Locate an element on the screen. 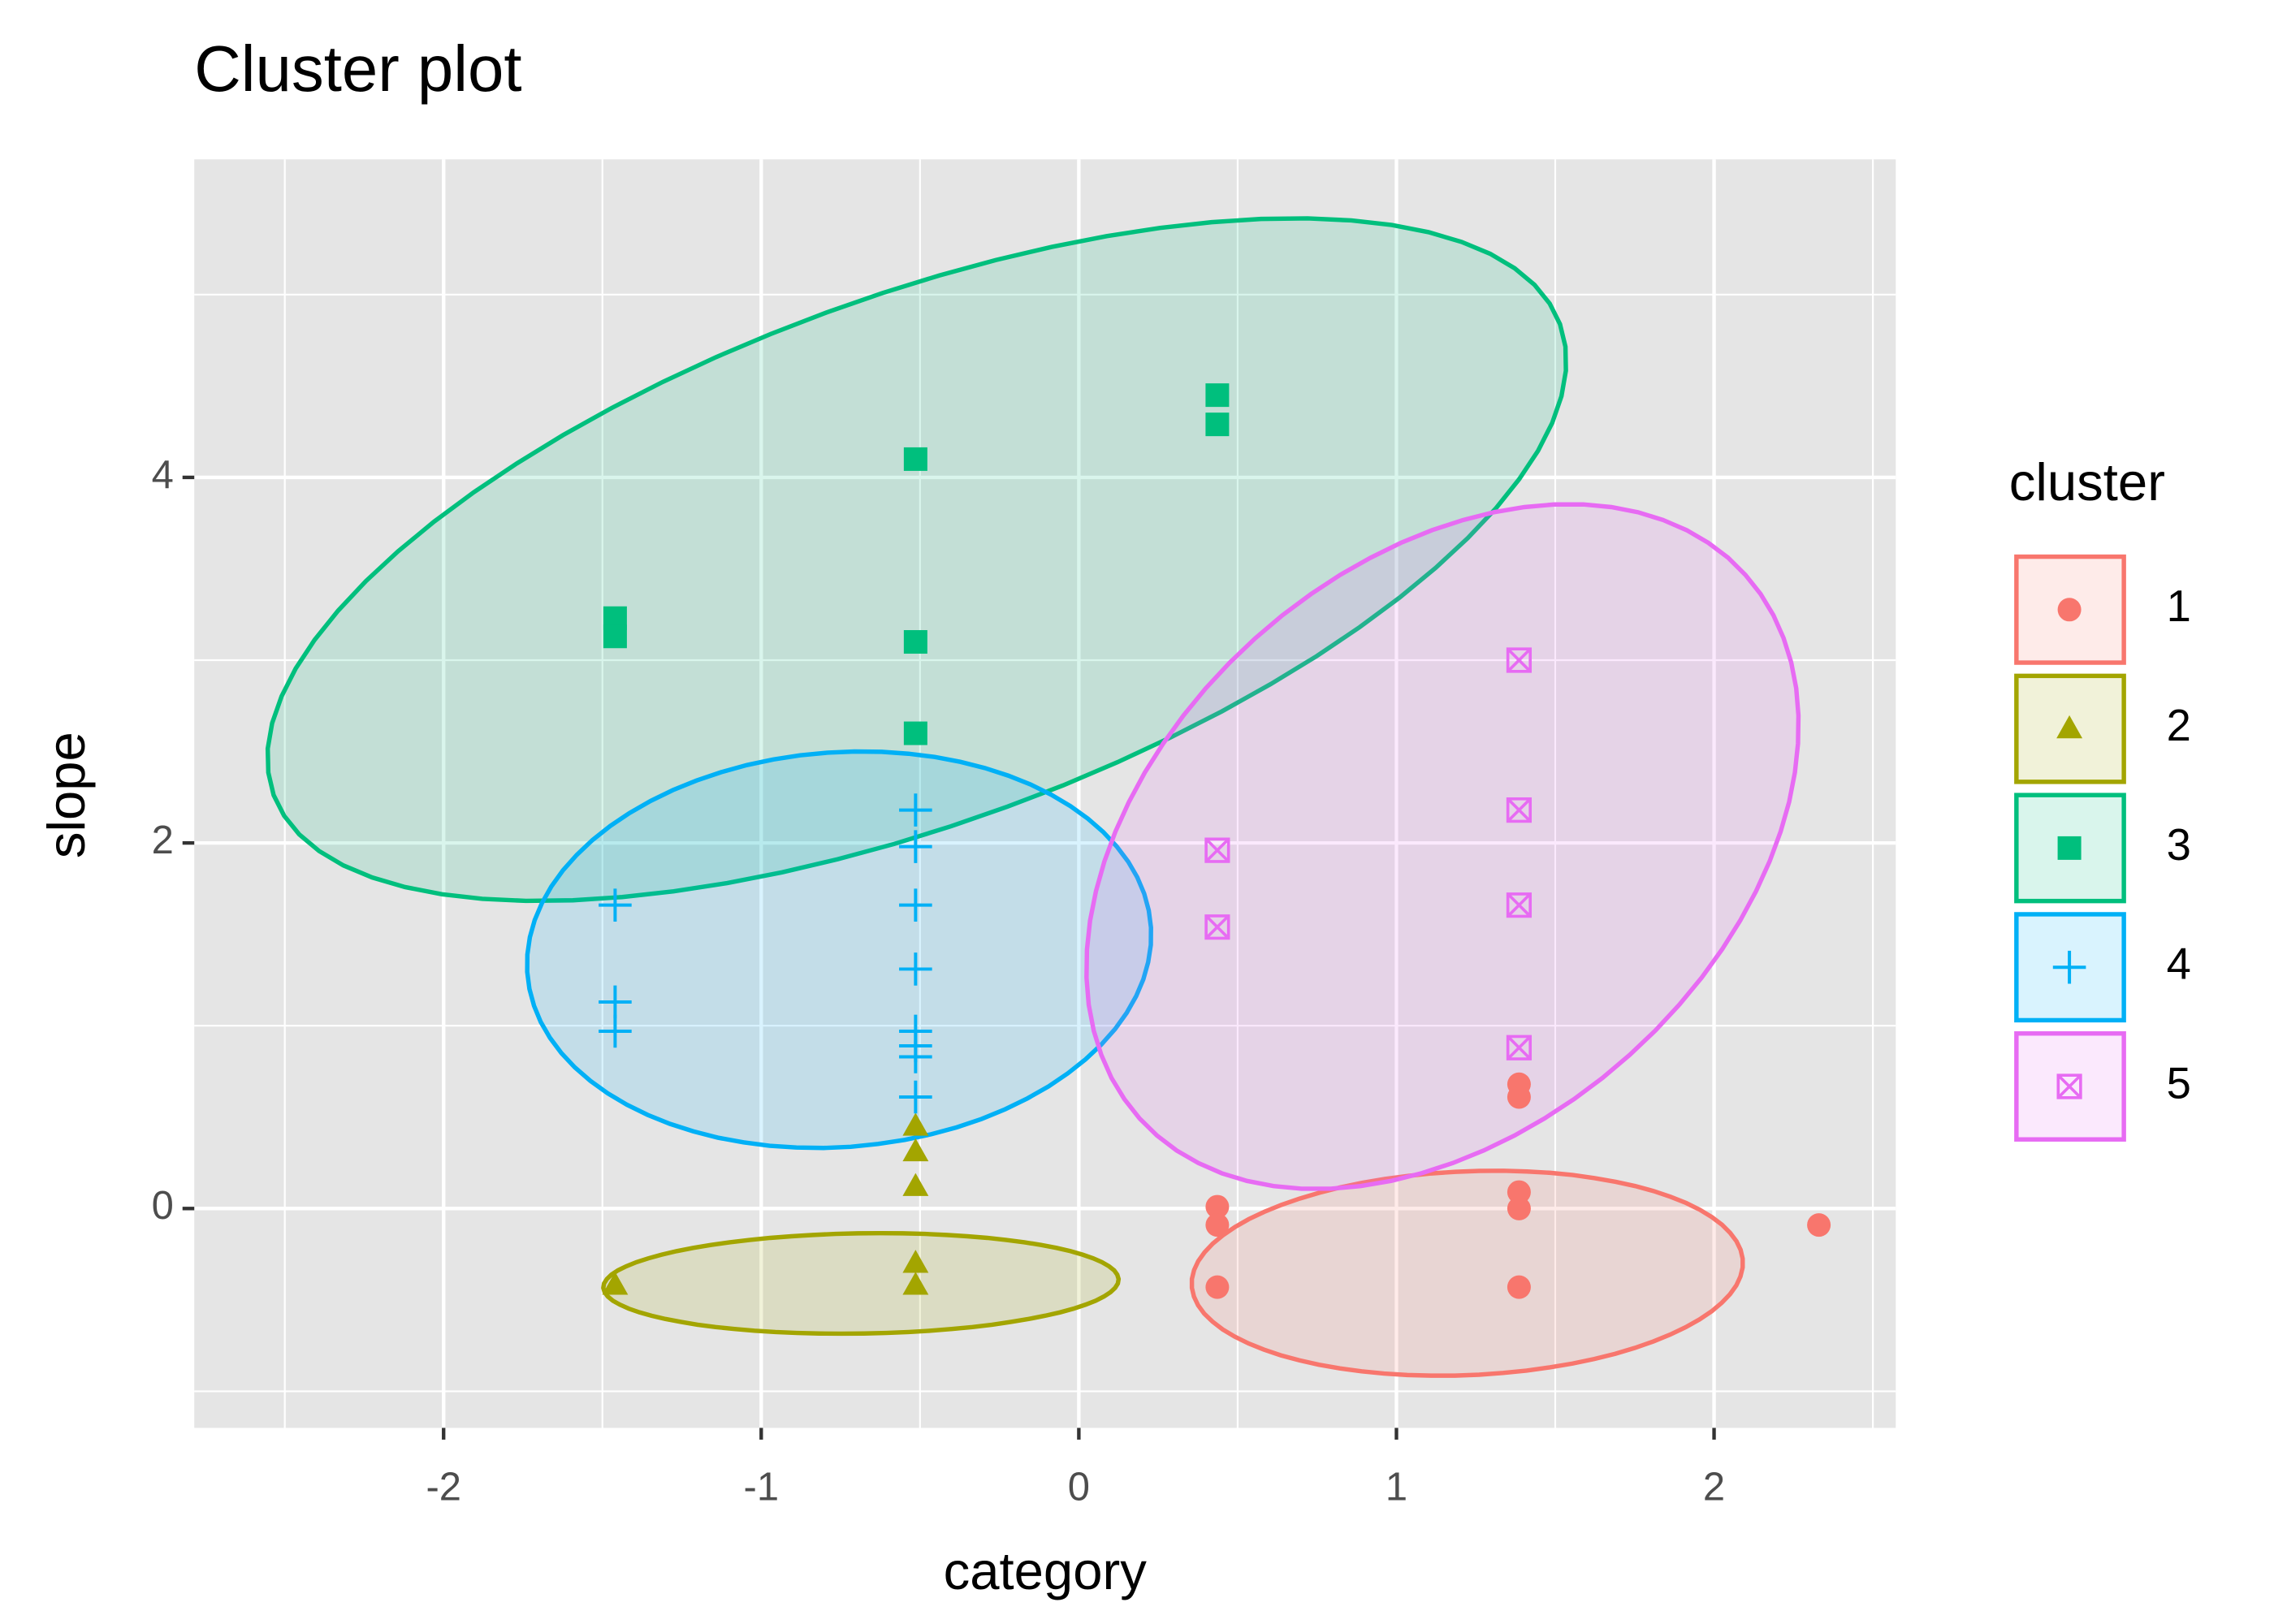 Image resolution: width=2274 pixels, height=1624 pixels. legend-label: 1 is located at coordinates (2179, 606).